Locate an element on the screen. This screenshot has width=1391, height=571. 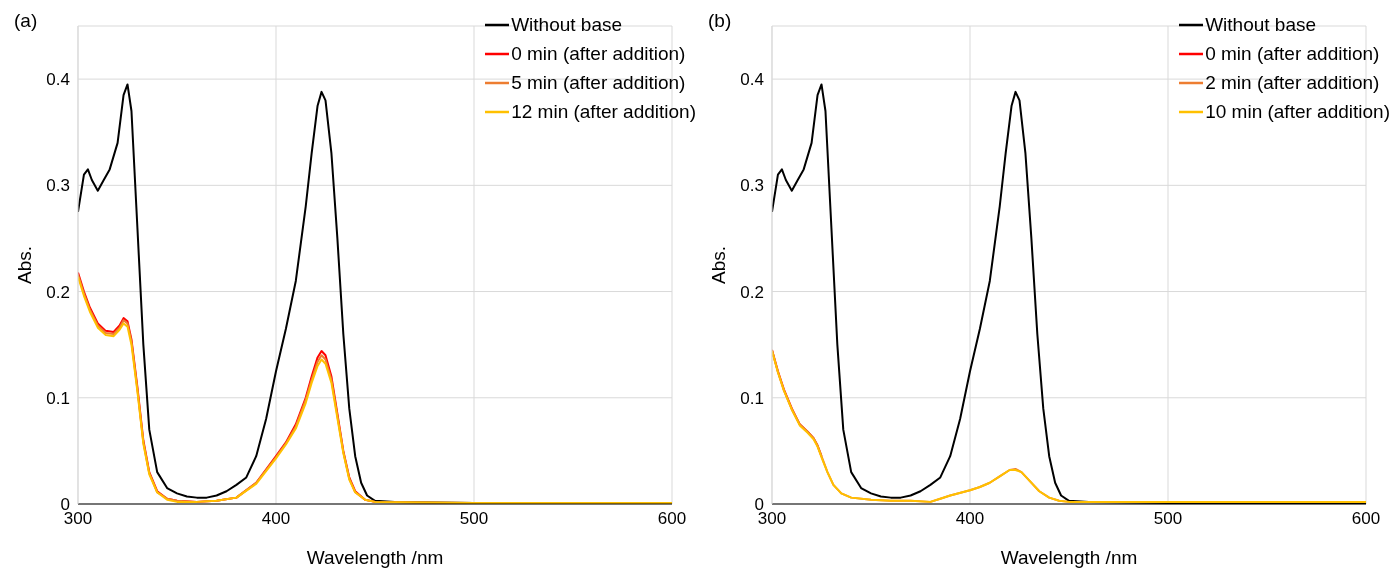
chart-title: (a) is located at coordinates (26, 21).